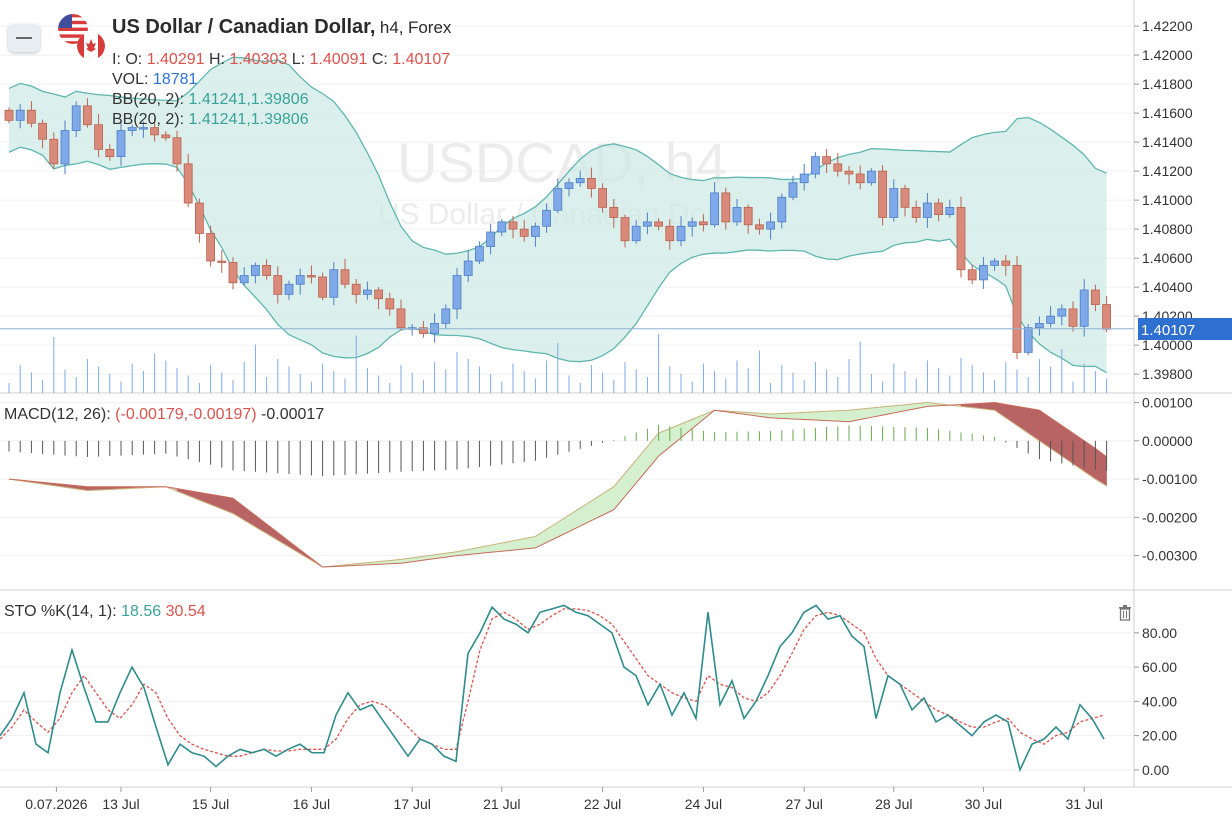 The height and width of the screenshot is (816, 1232). What do you see at coordinates (1125, 613) in the screenshot?
I see `delete-indicator-icon` at bounding box center [1125, 613].